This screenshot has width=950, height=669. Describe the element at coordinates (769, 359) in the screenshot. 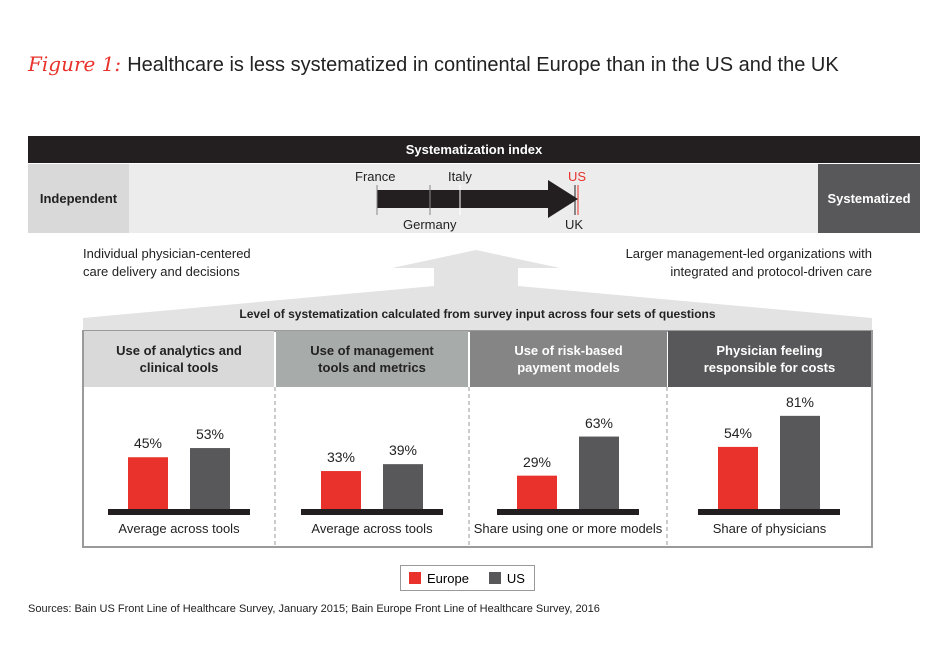

I see `category-header: Physician feeling responsible for costs` at that location.